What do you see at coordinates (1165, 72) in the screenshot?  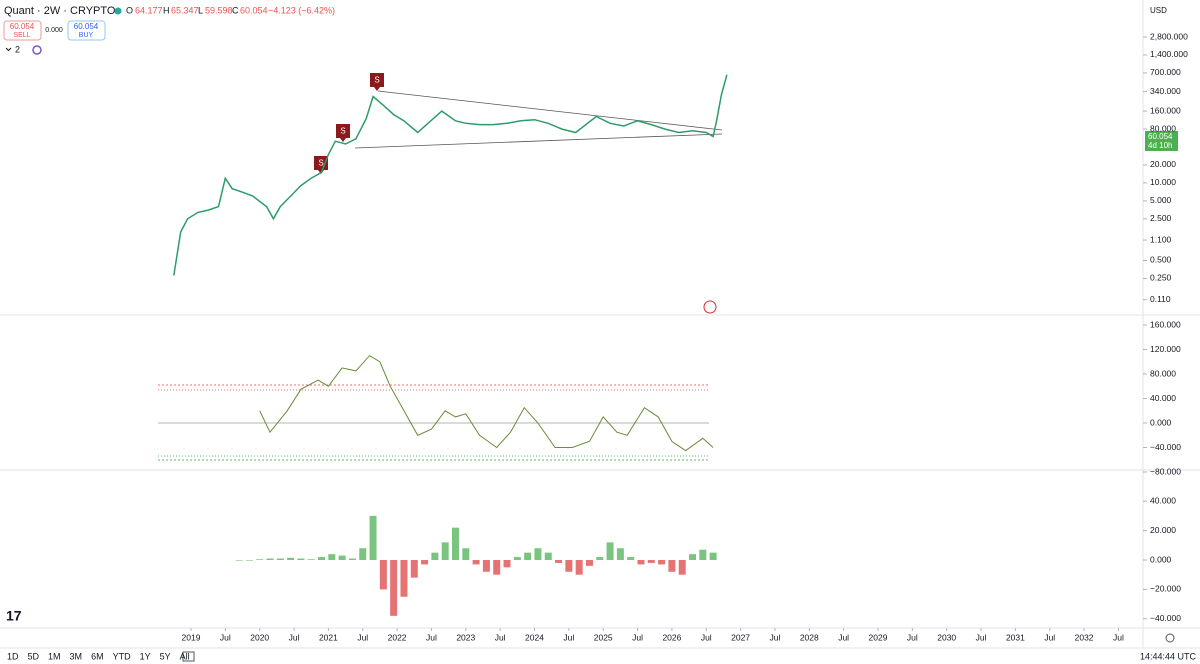 I see `y-tick-label: 700.000` at bounding box center [1165, 72].